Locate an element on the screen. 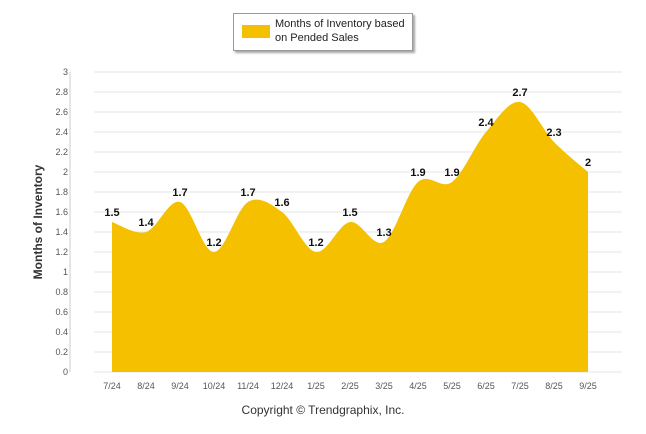 The width and height of the screenshot is (646, 434). x-tick-label: 2/25 is located at coordinates (350, 386).